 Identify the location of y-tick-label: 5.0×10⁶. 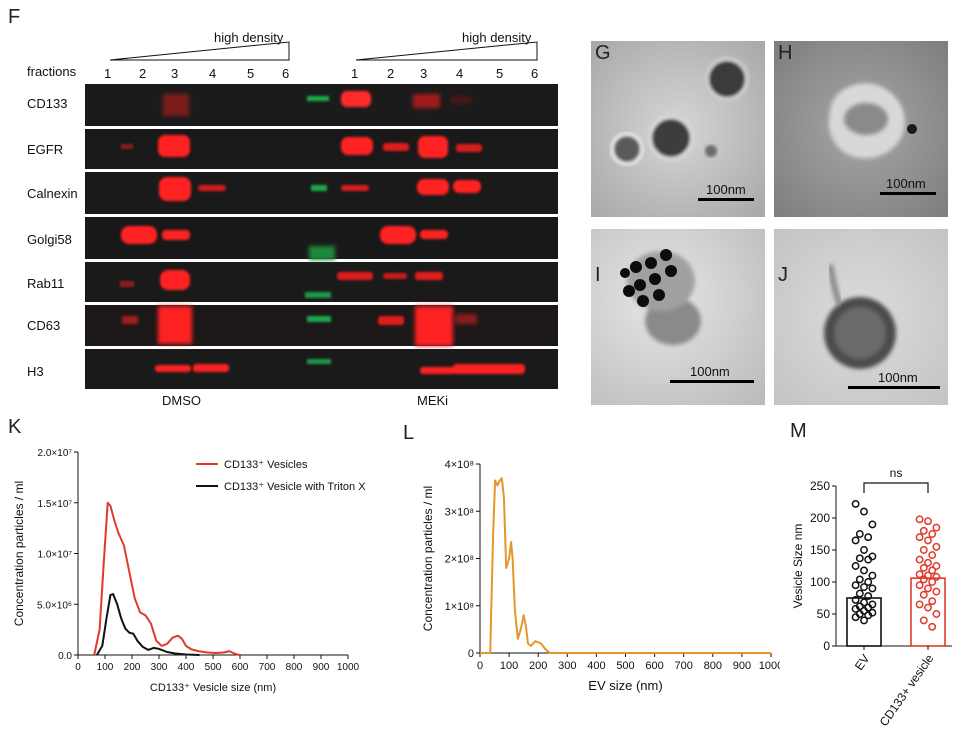
(54, 605).